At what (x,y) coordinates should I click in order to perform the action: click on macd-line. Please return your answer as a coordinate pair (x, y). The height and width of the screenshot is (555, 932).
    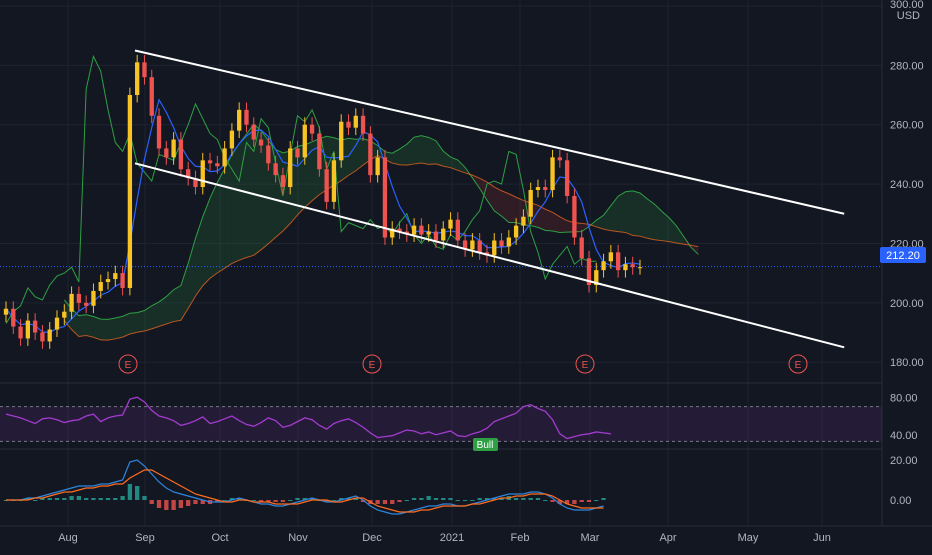
    Looking at the image, I should click on (305, 487).